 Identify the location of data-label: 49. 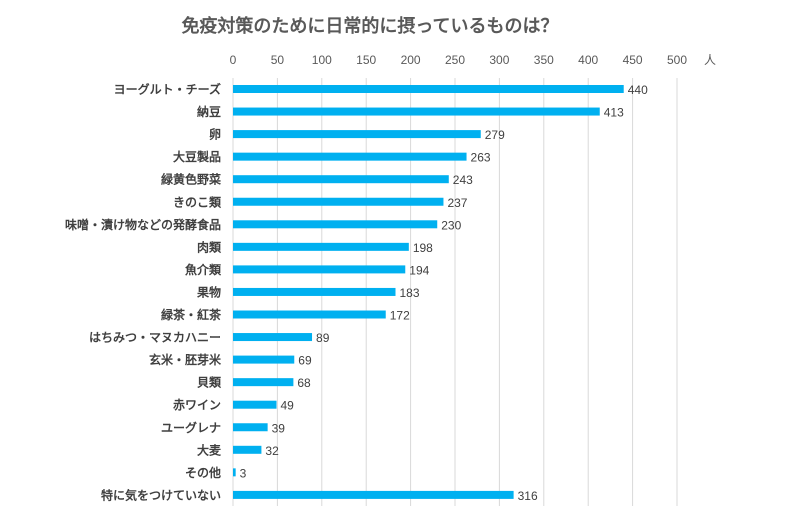
(288, 406).